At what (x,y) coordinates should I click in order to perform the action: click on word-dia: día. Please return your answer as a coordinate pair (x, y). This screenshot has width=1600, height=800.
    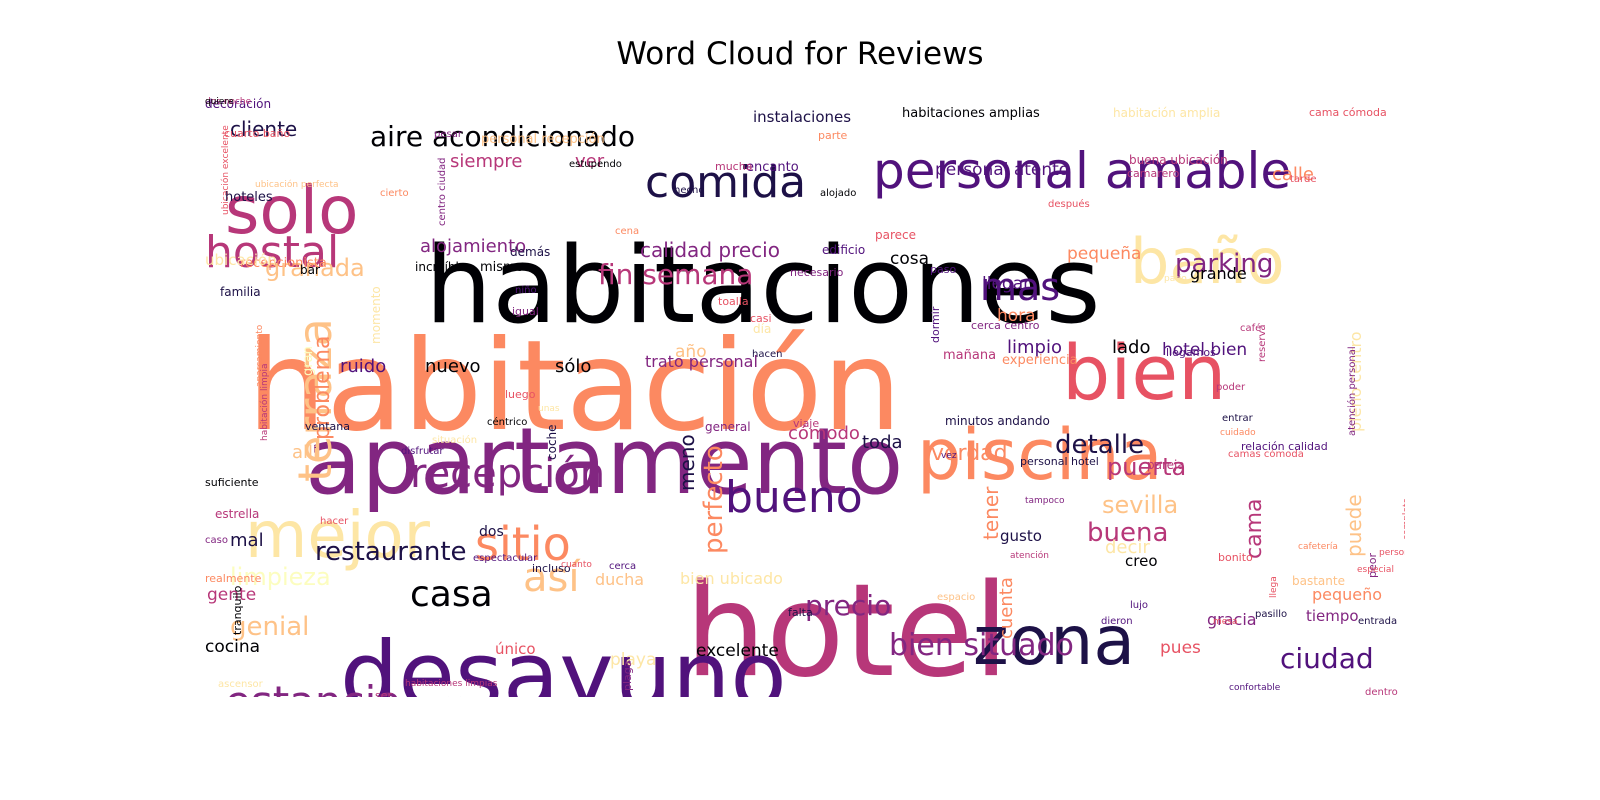
    Looking at the image, I should click on (1136, 694).